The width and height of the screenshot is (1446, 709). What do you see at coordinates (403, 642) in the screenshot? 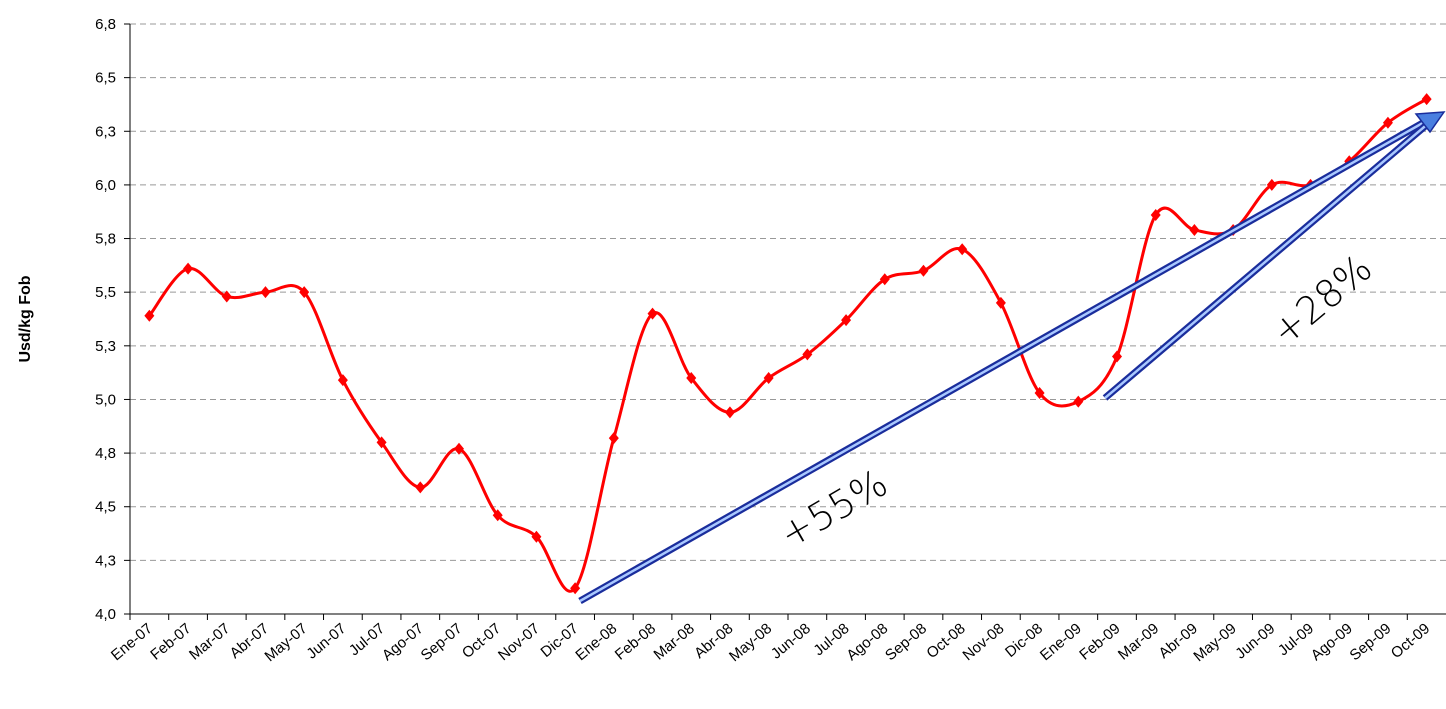
I see `x-tick-label: Ago-07` at bounding box center [403, 642].